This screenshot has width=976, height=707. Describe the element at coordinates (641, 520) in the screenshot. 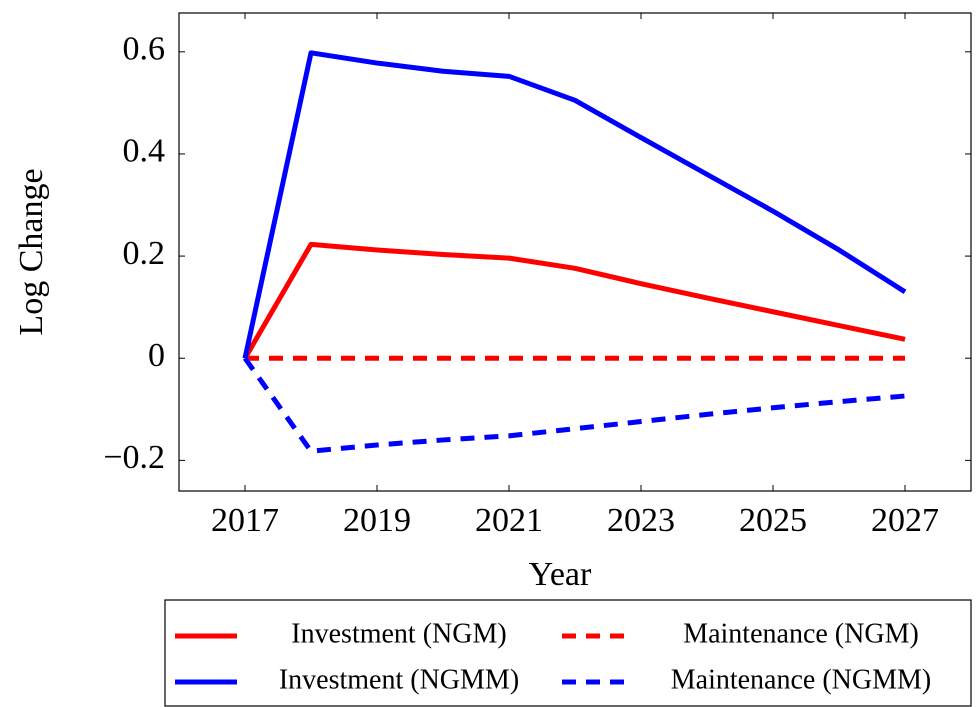

I see `x-tick-label: 2023` at that location.